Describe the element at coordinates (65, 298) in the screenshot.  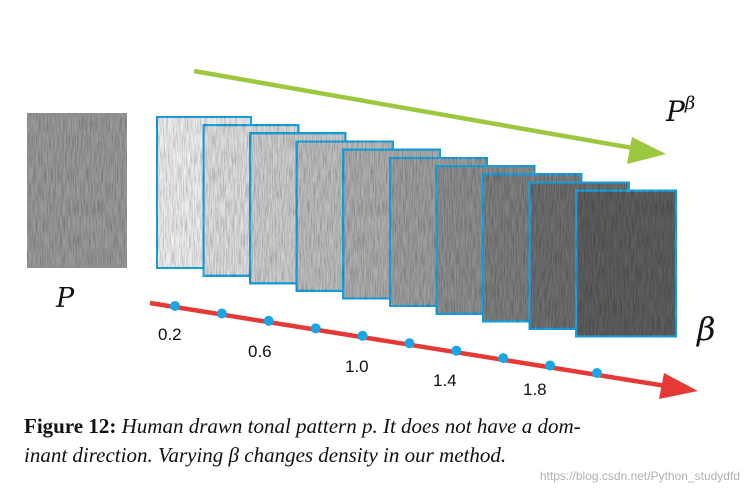
I see `input-label-p: P` at that location.